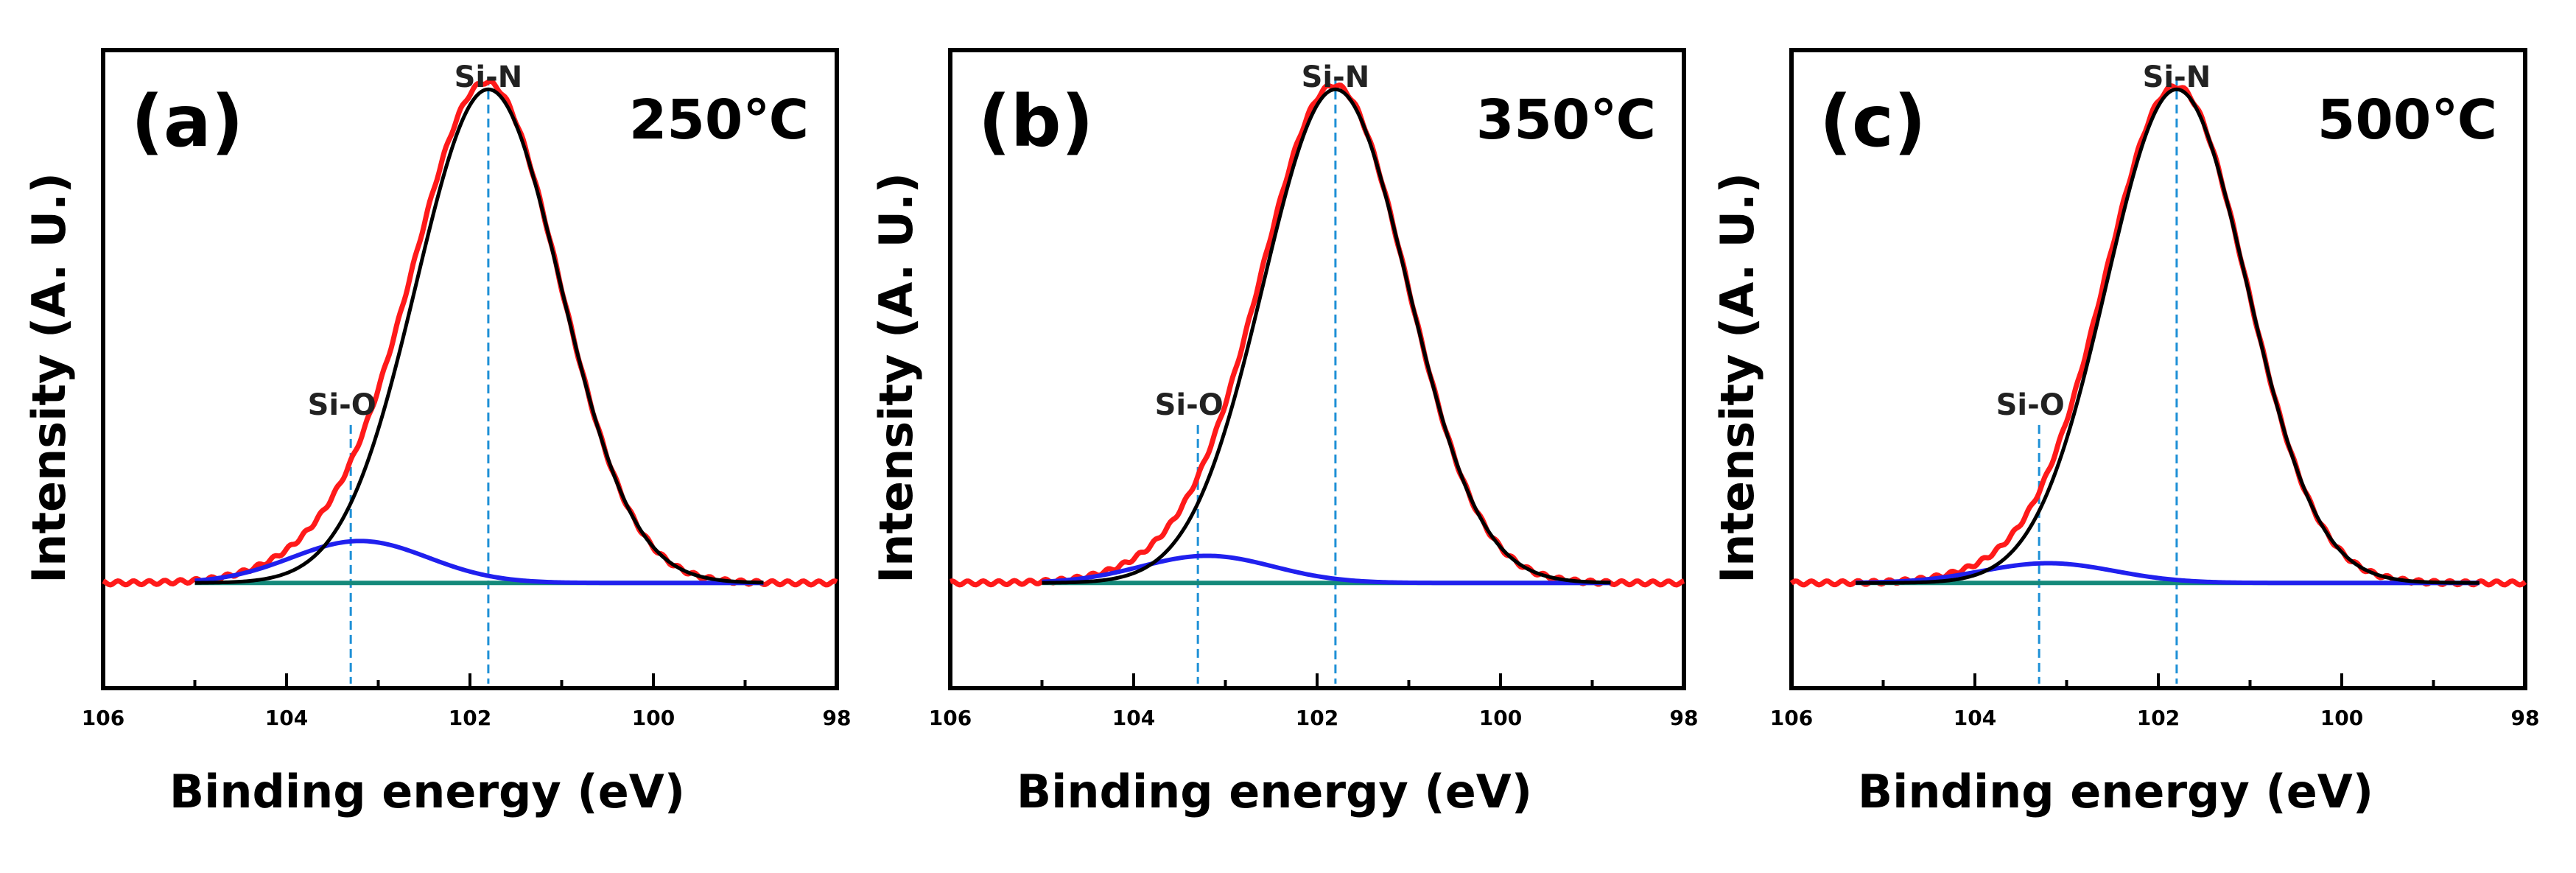 This screenshot has width=2576, height=873. I want to click on panel-label: (a), so click(187, 122).